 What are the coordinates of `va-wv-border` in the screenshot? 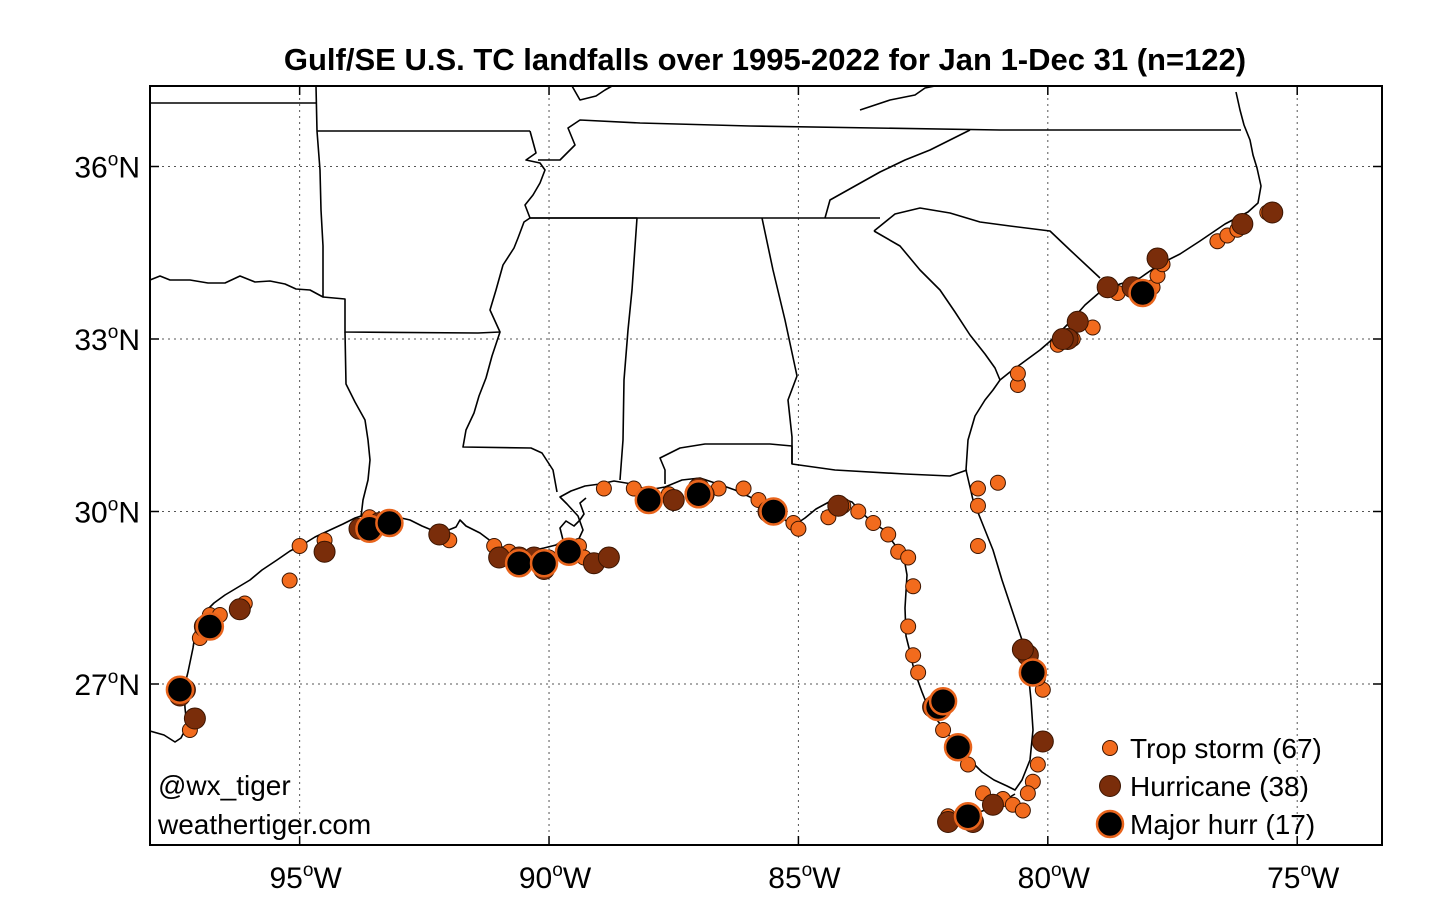 It's located at (897, 98).